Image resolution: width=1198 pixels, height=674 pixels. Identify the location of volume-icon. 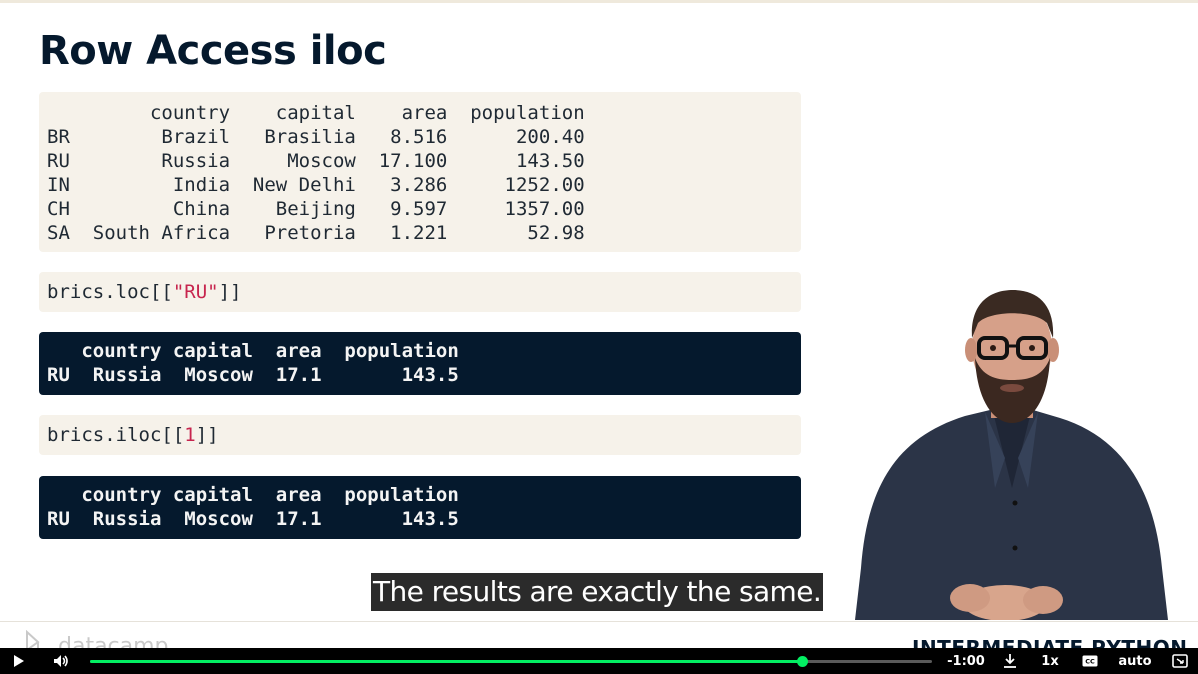
(61, 661).